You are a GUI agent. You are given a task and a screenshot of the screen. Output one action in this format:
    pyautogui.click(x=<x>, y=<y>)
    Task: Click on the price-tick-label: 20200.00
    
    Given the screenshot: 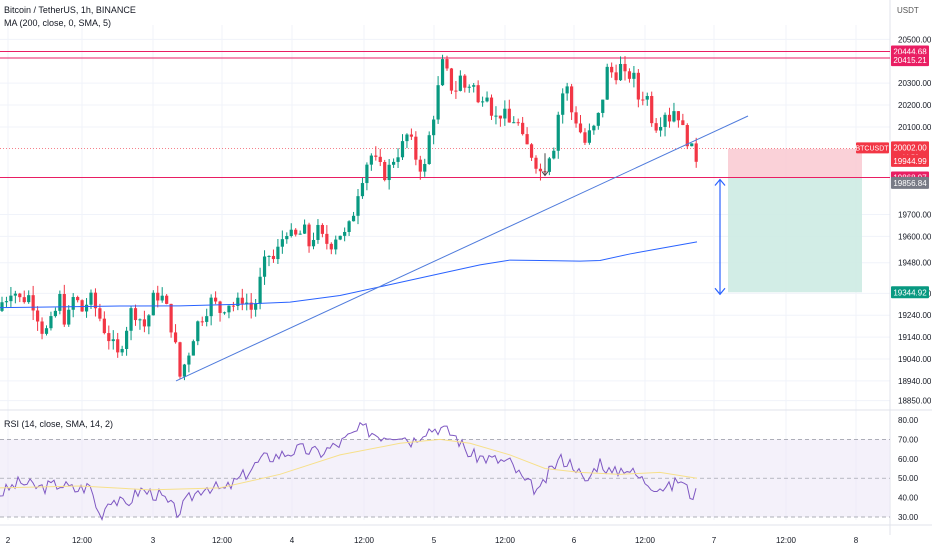 What is the action you would take?
    pyautogui.click(x=915, y=105)
    